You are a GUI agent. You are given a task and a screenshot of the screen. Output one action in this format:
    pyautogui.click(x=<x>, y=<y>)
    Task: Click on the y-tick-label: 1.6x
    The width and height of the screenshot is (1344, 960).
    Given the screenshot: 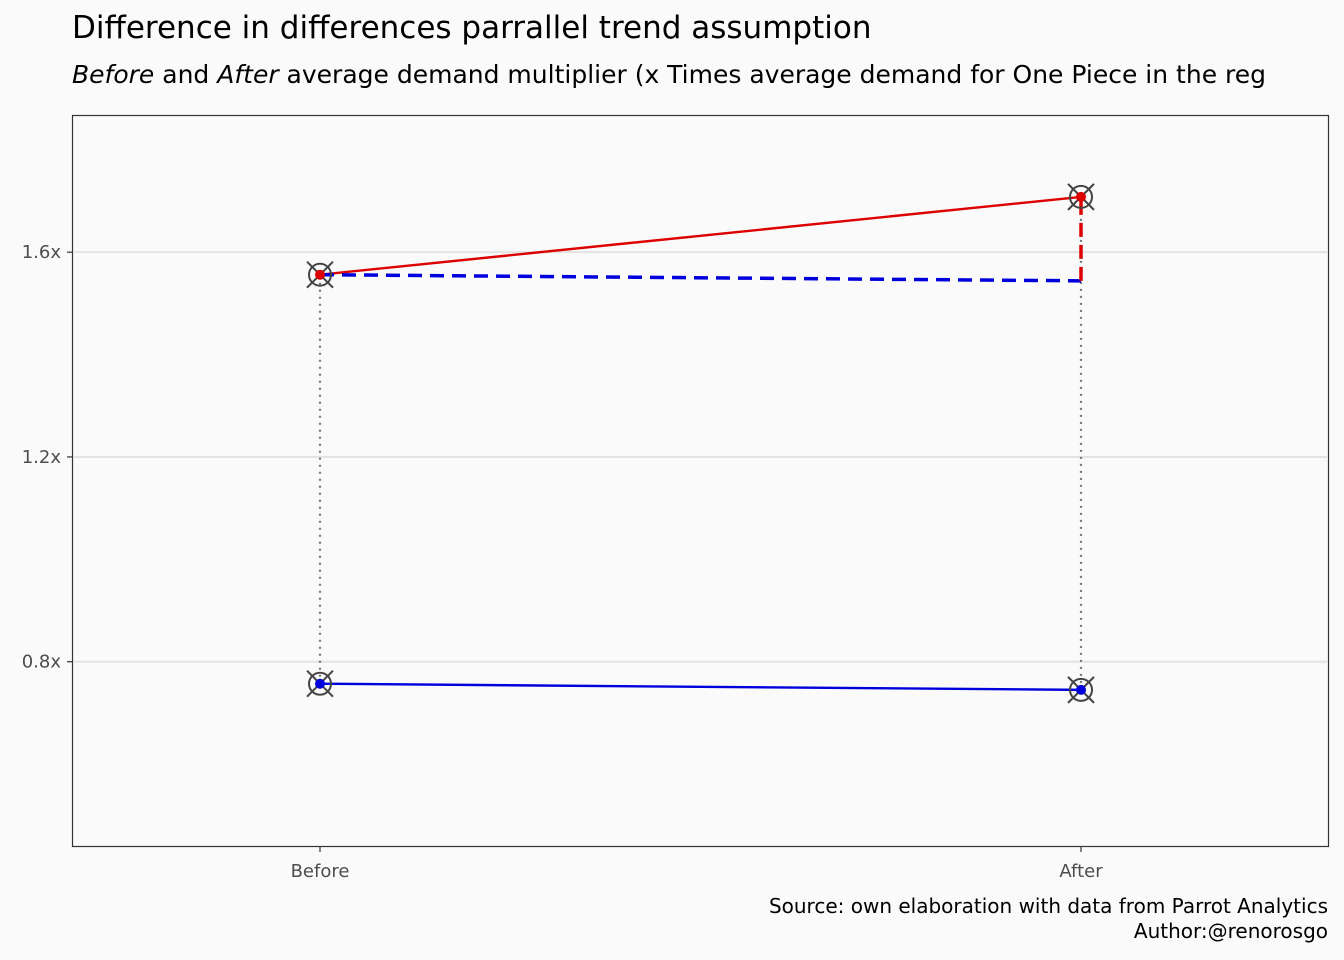 What is the action you would take?
    pyautogui.click(x=42, y=252)
    